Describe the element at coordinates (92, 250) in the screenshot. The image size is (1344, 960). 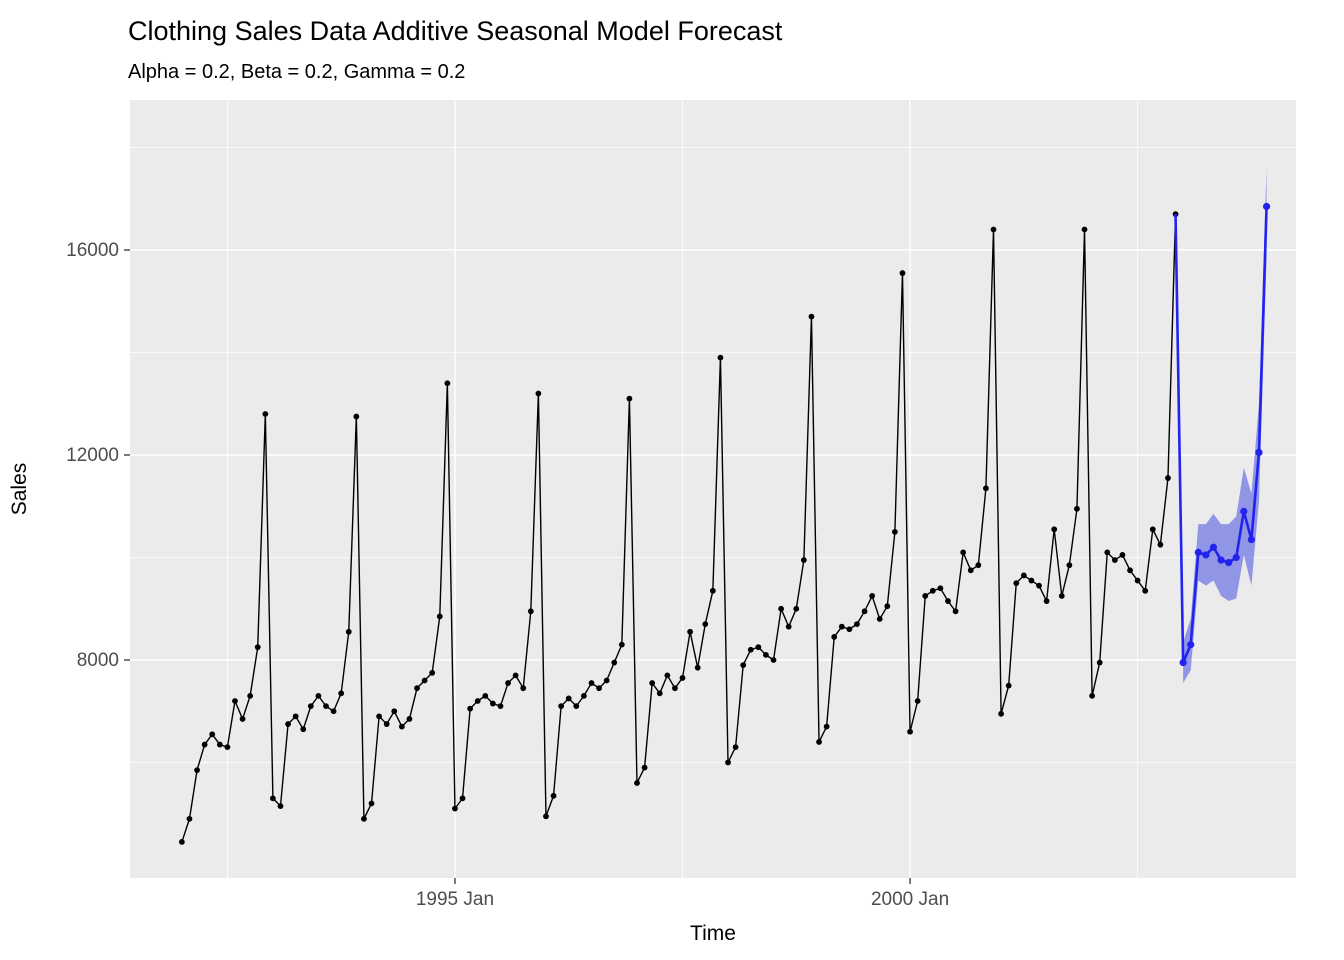
I see `y-tick-label: 16000` at that location.